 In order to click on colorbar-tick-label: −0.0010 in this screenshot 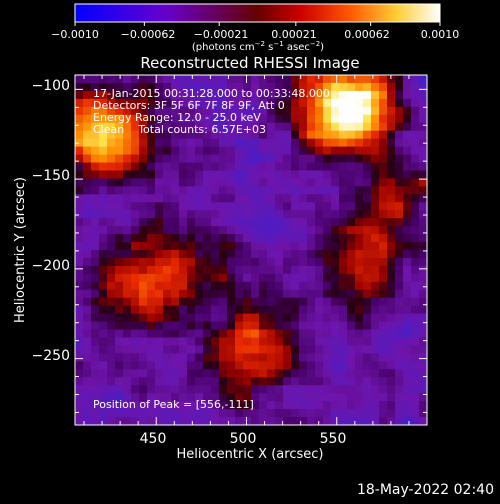, I will do `click(75, 34)`.